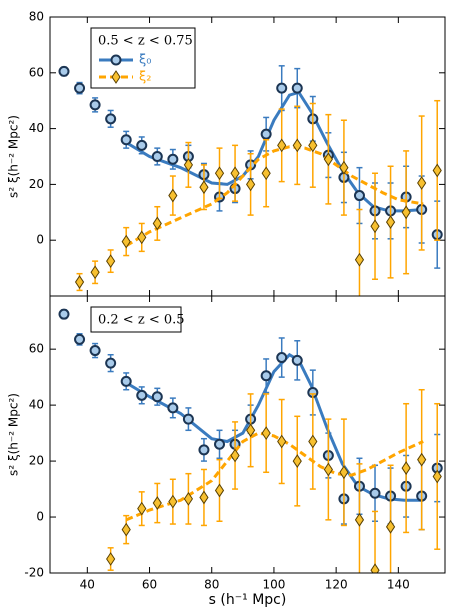 The width and height of the screenshot is (458, 611). I want to click on x-tick-label: 40, so click(87, 585).